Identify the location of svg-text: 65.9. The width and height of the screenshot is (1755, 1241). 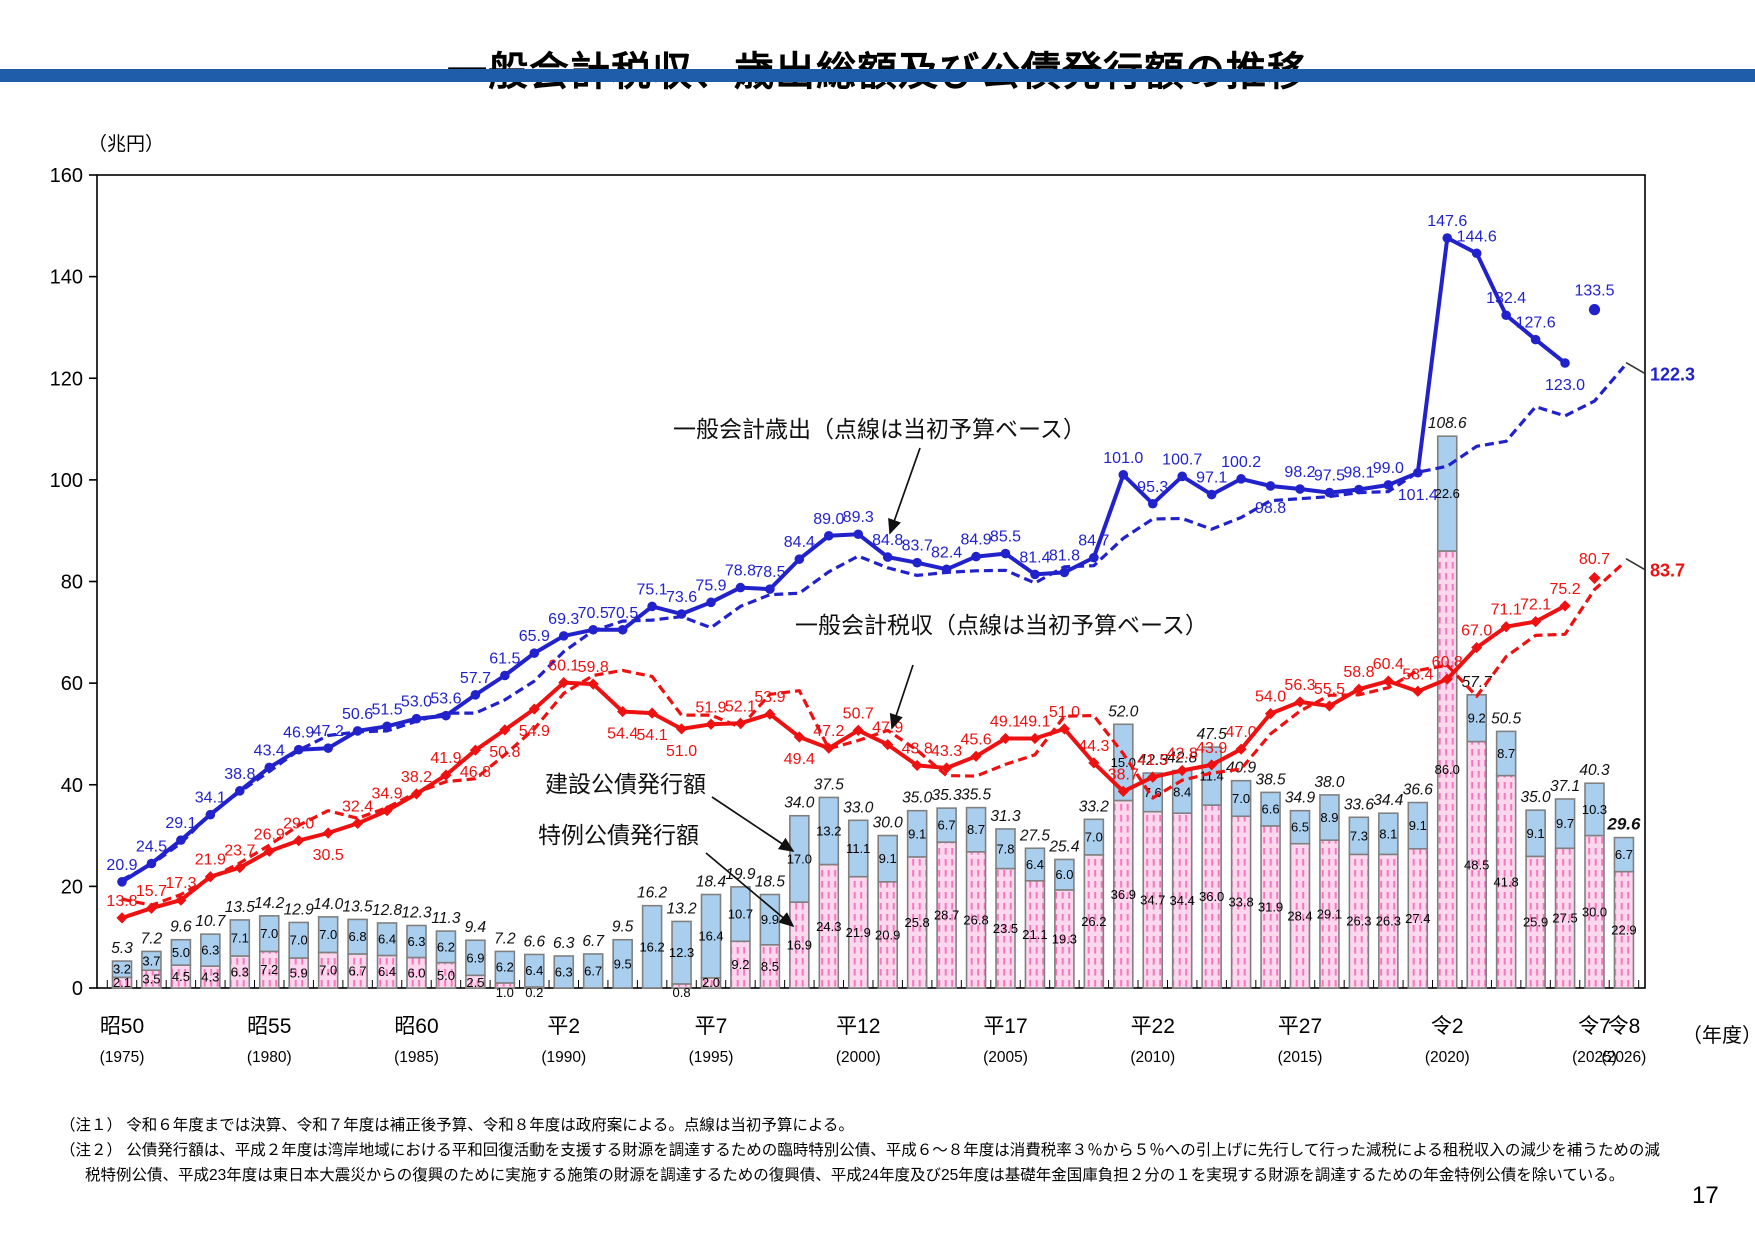
(534, 636).